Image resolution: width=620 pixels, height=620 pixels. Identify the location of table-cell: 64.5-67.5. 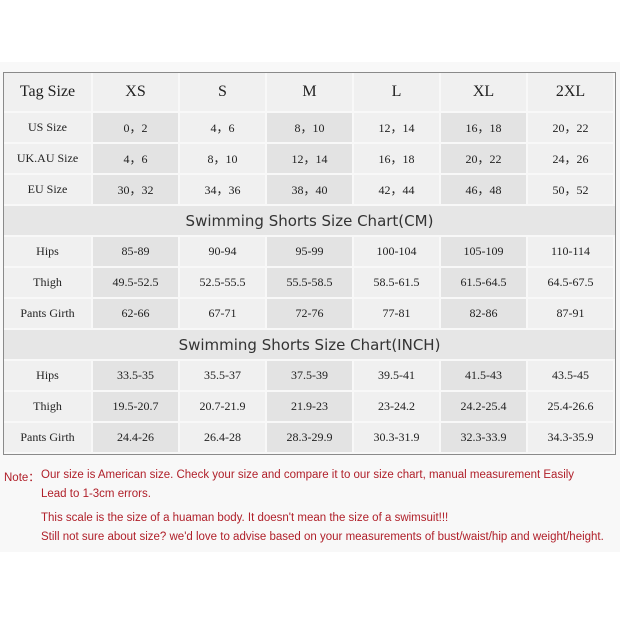
(571, 283).